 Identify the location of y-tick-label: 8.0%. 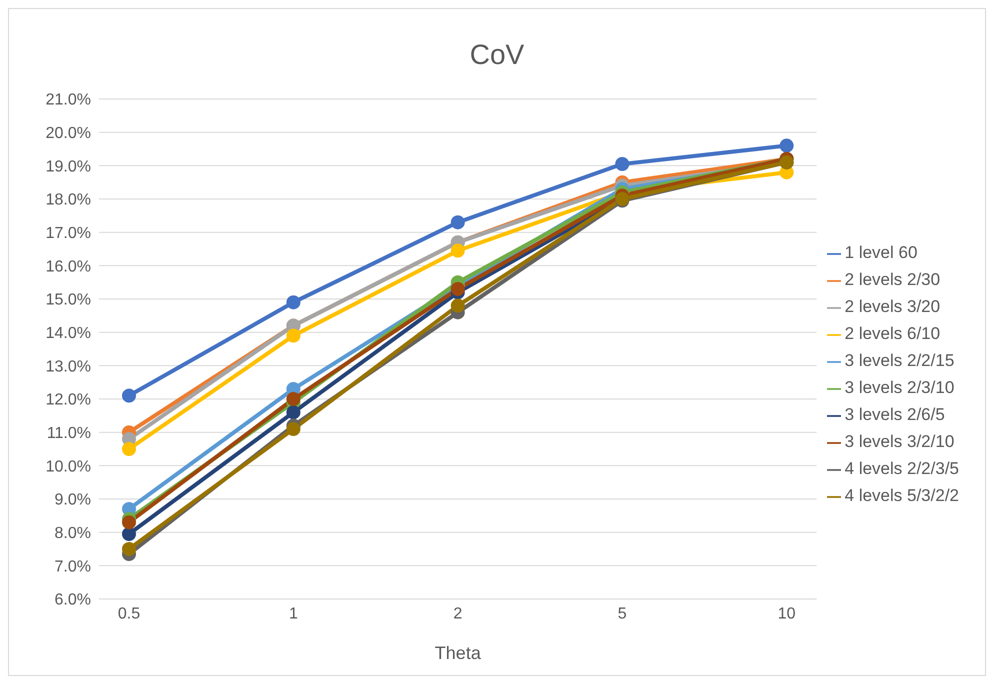
(72, 533).